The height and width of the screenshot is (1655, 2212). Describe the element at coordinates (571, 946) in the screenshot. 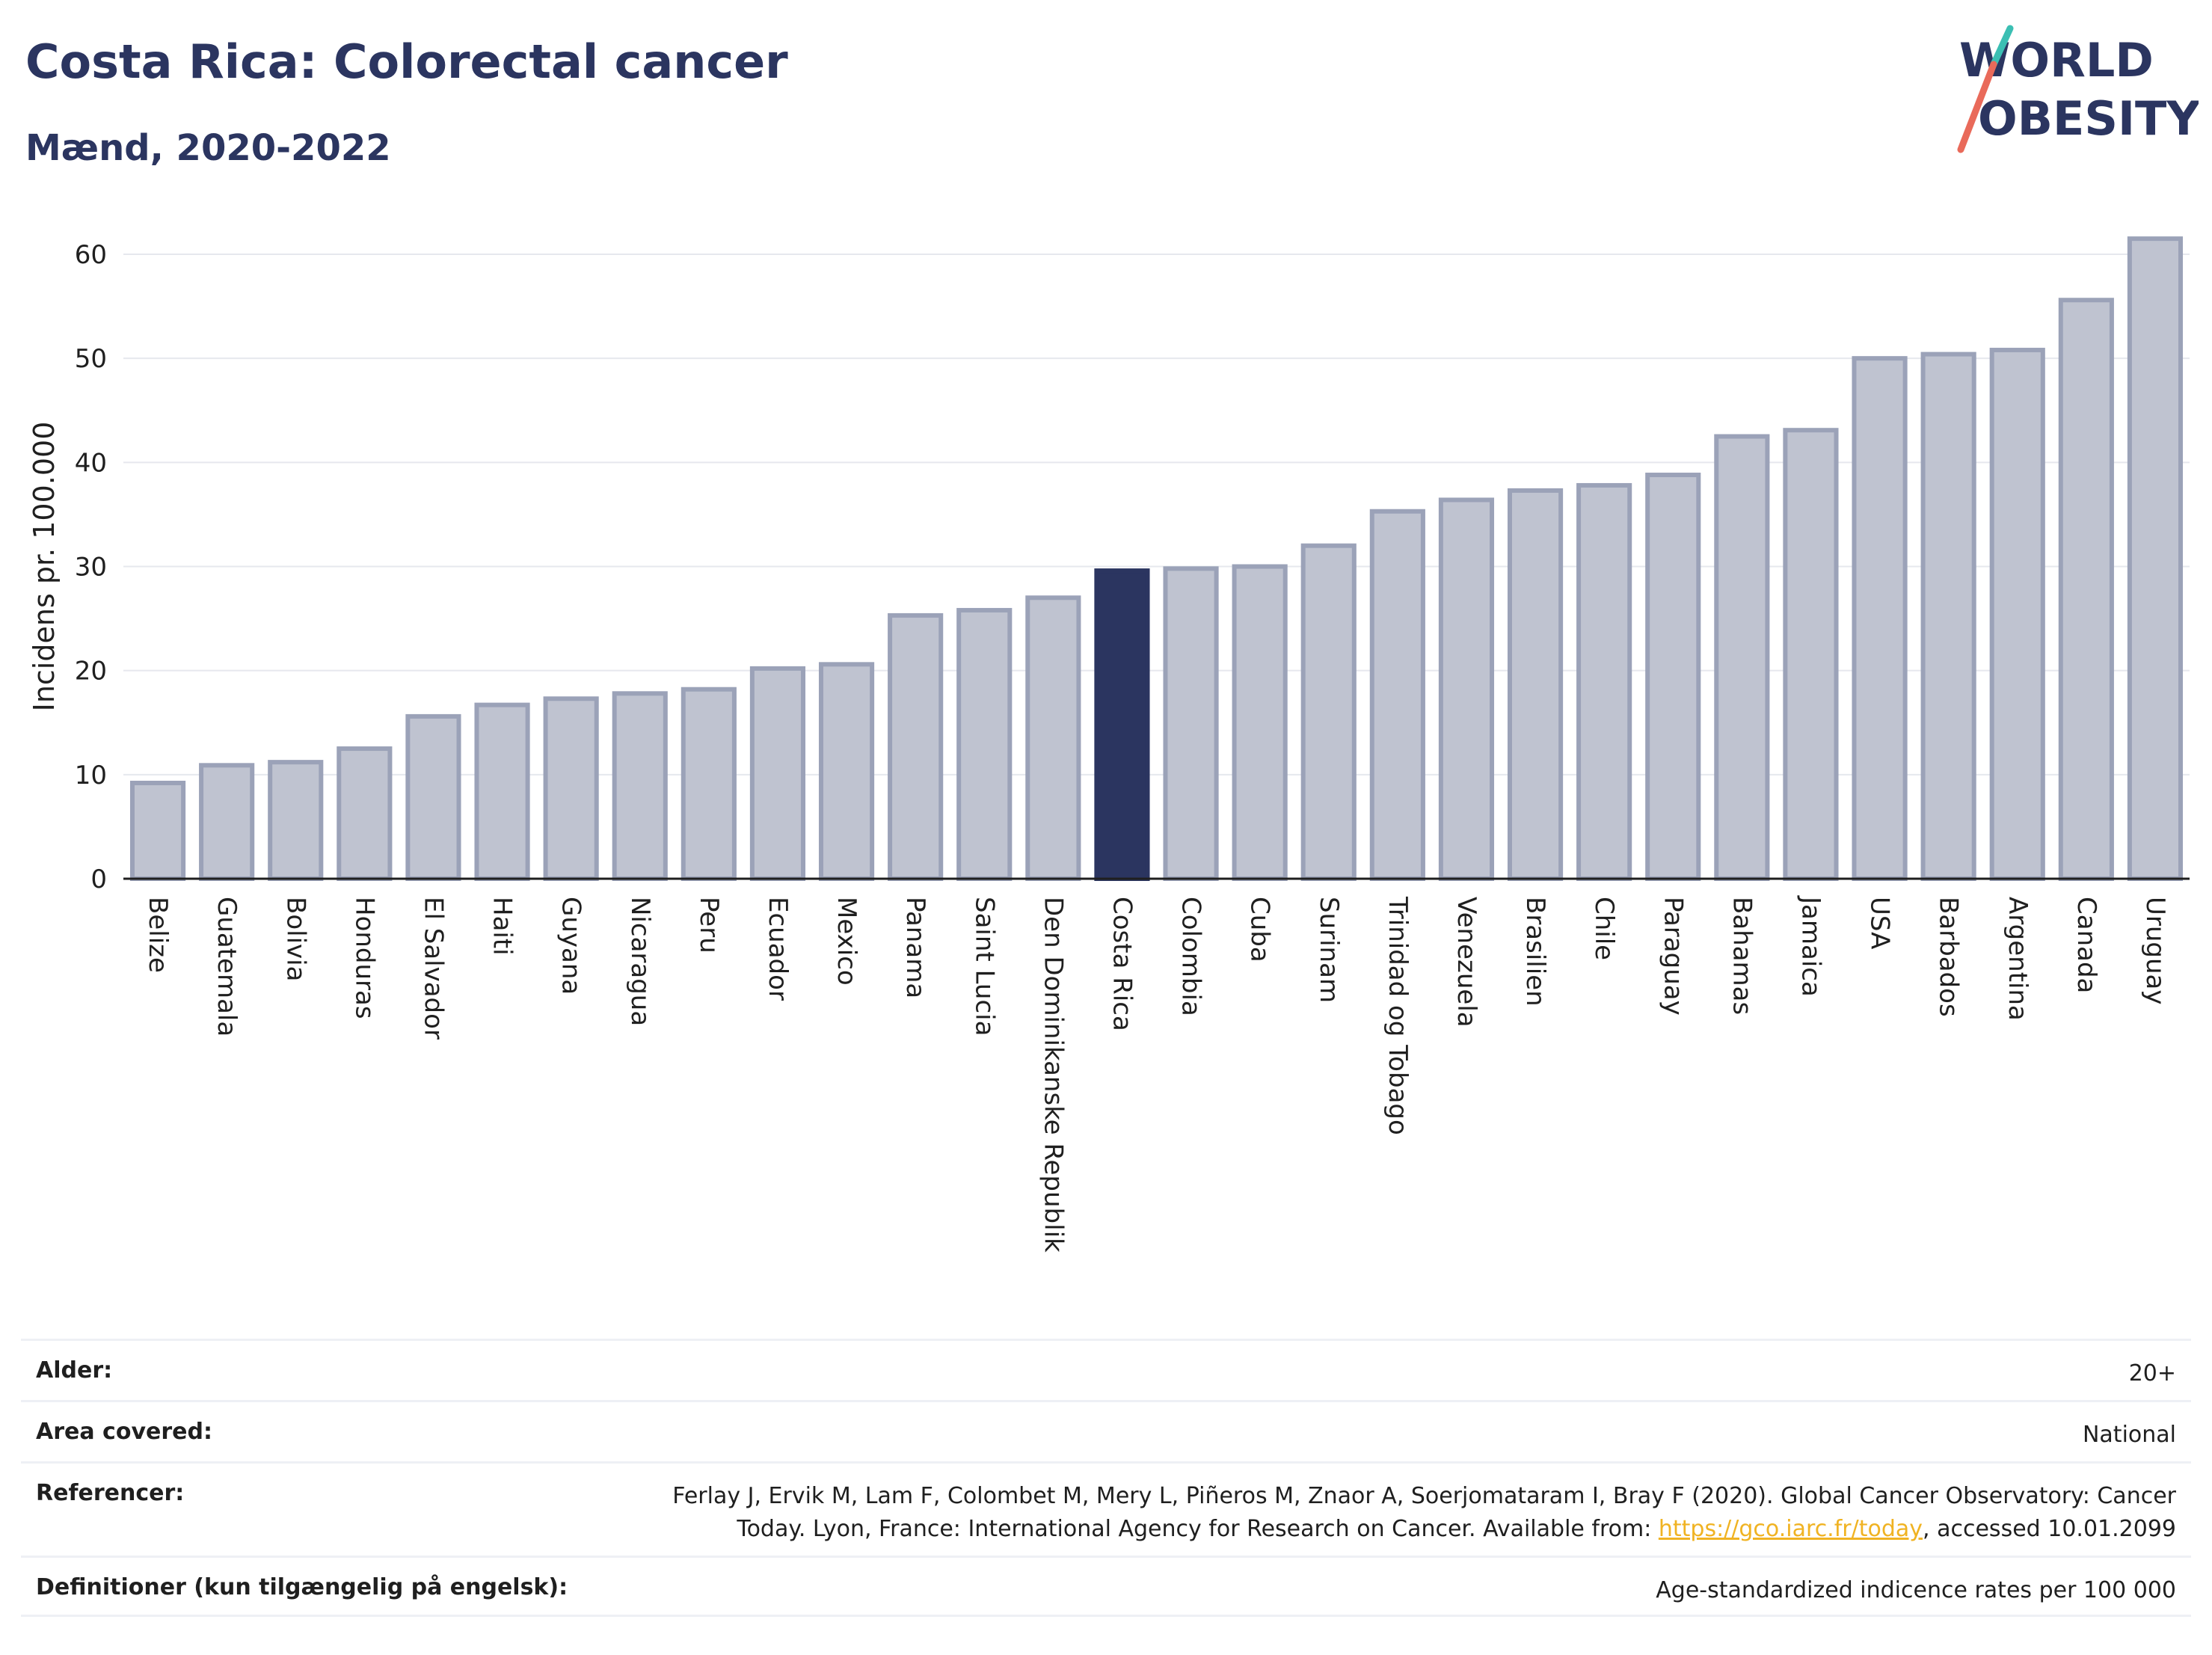

I see `x-tick-label: Guyana` at that location.